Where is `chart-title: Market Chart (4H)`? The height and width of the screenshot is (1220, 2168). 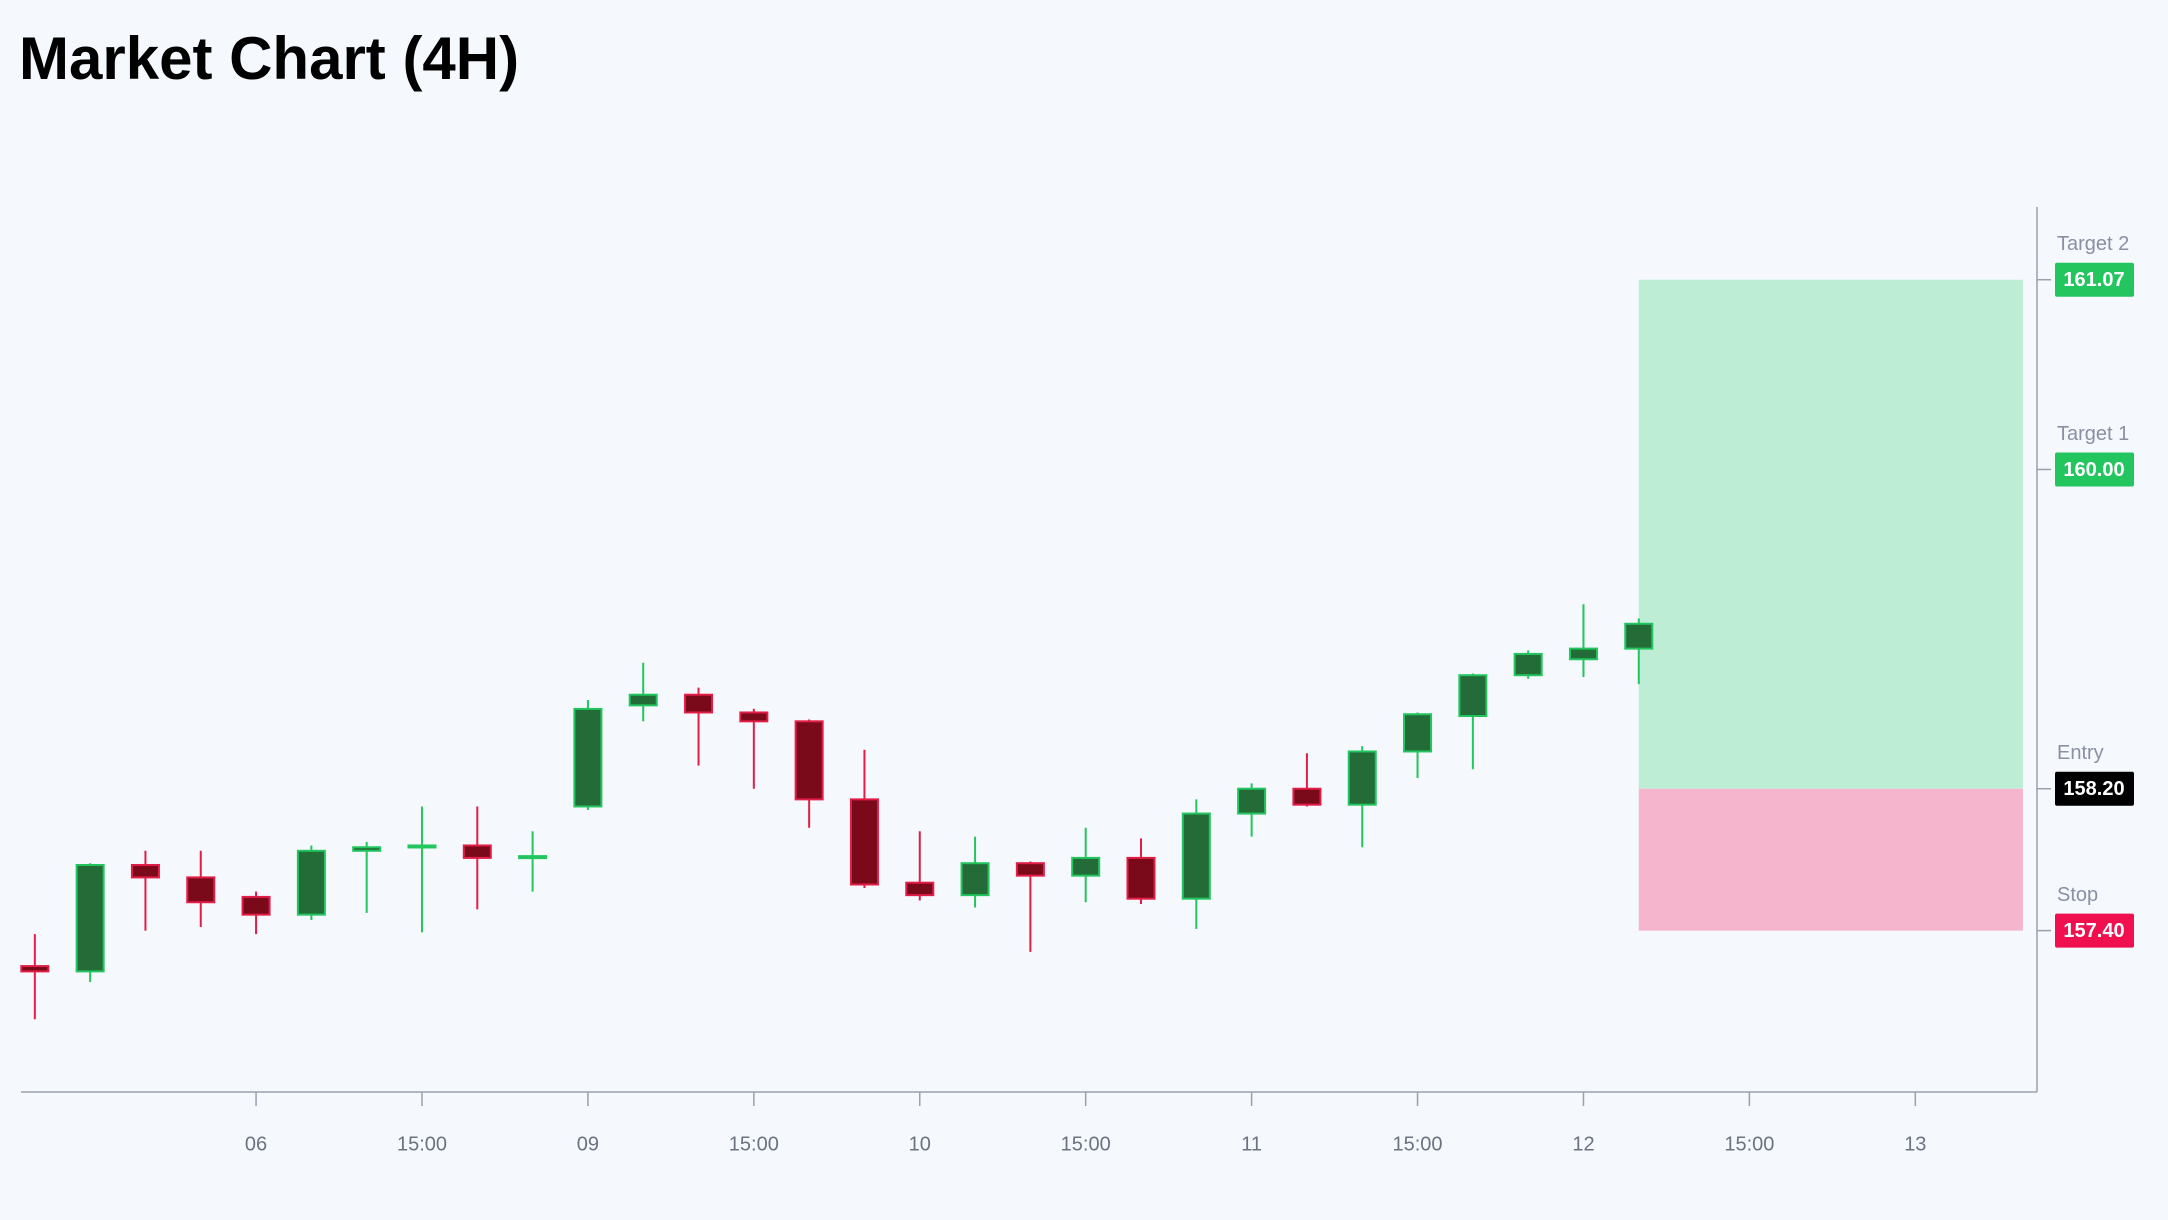 chart-title: Market Chart (4H) is located at coordinates (269, 58).